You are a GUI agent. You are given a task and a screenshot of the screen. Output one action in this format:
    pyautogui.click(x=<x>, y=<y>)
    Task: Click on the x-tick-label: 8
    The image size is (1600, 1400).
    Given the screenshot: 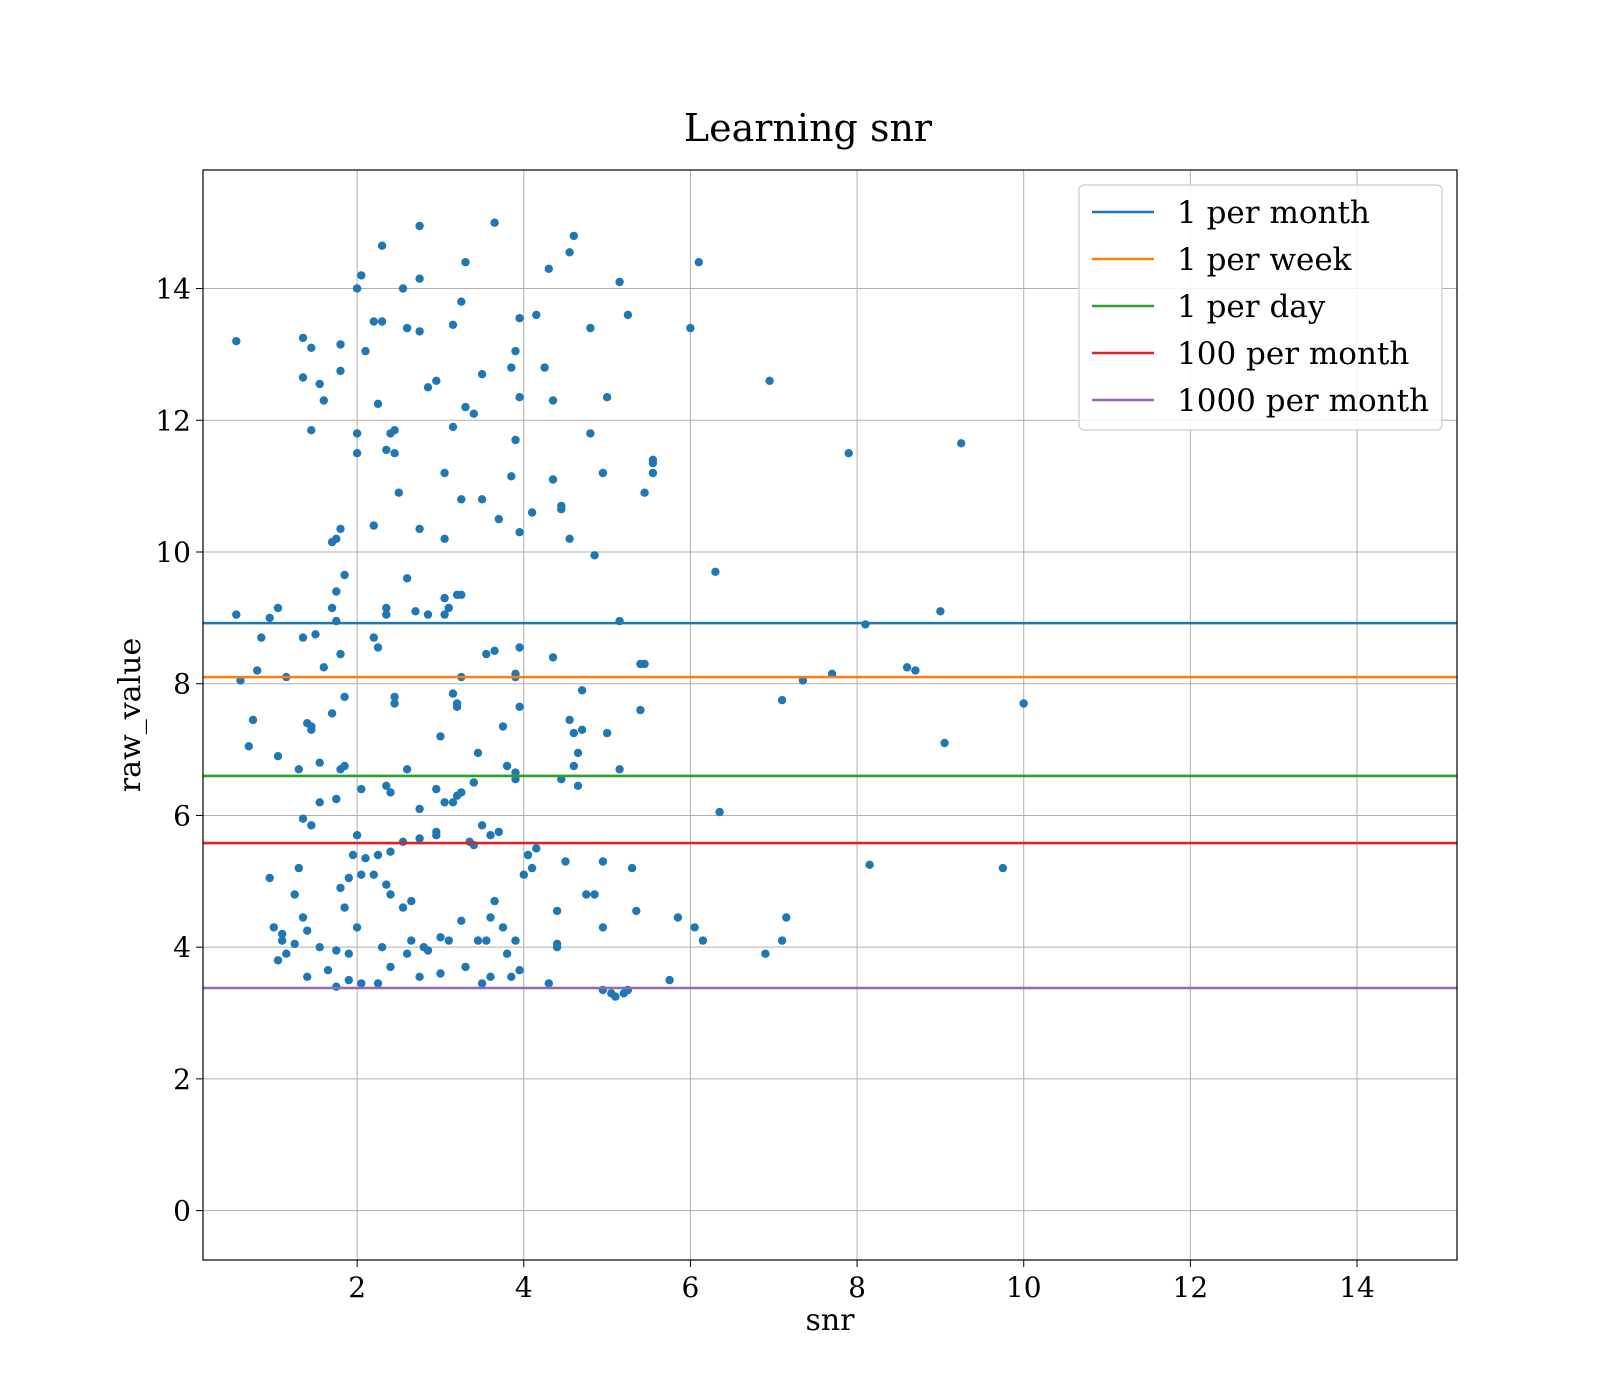 What is the action you would take?
    pyautogui.click(x=857, y=1287)
    